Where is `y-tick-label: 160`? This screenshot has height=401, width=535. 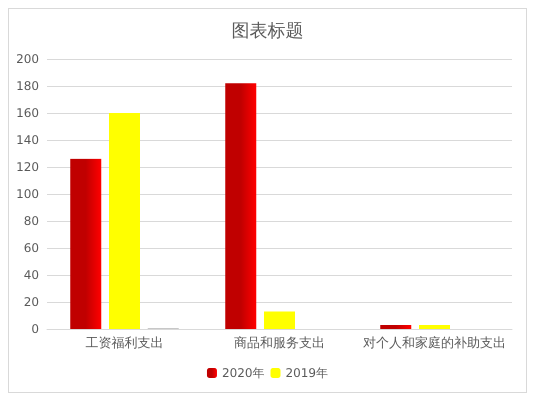 y-tick-label: 160 is located at coordinates (27, 113).